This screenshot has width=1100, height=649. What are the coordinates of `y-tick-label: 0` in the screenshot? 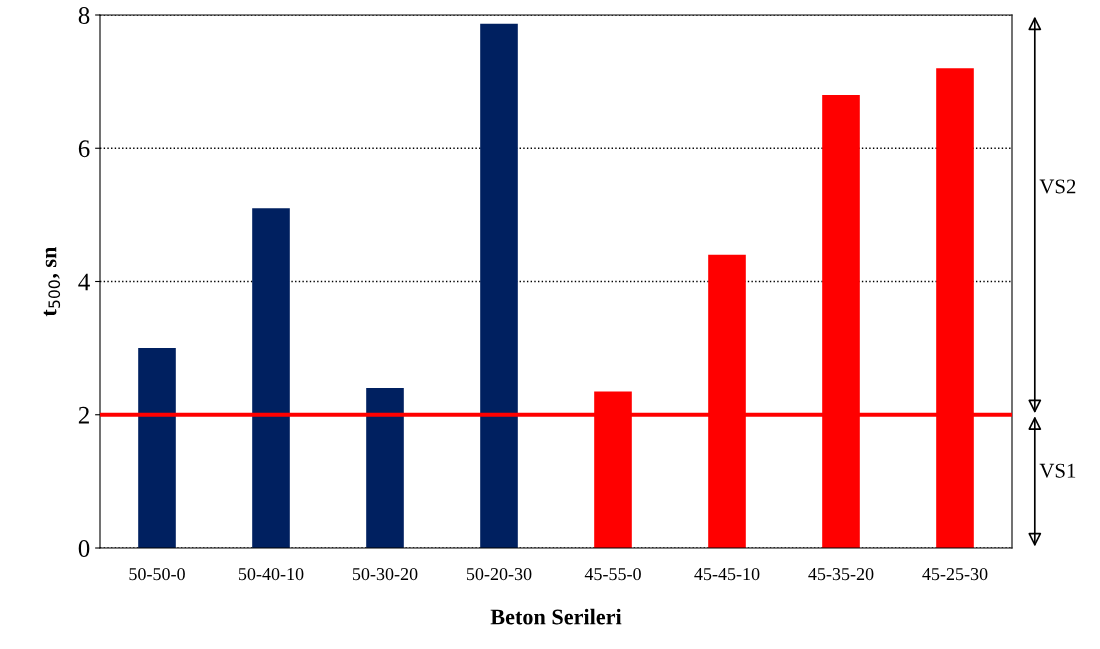 It's located at (84, 548).